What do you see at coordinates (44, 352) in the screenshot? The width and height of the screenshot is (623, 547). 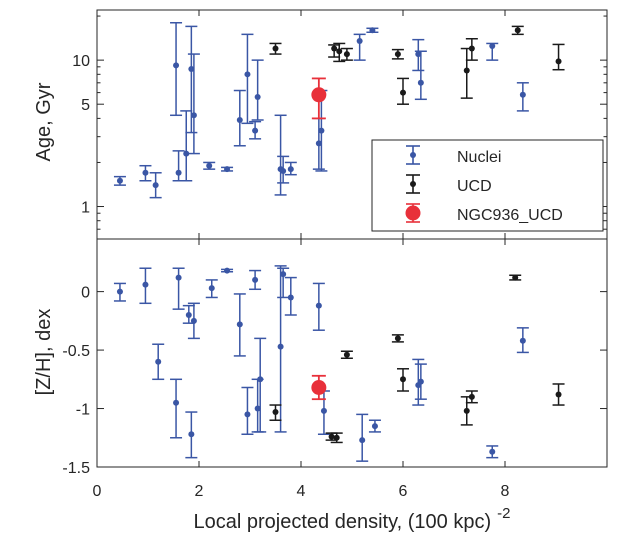 I see `bottom-y-axis-label: [Z/H], dex` at bounding box center [44, 352].